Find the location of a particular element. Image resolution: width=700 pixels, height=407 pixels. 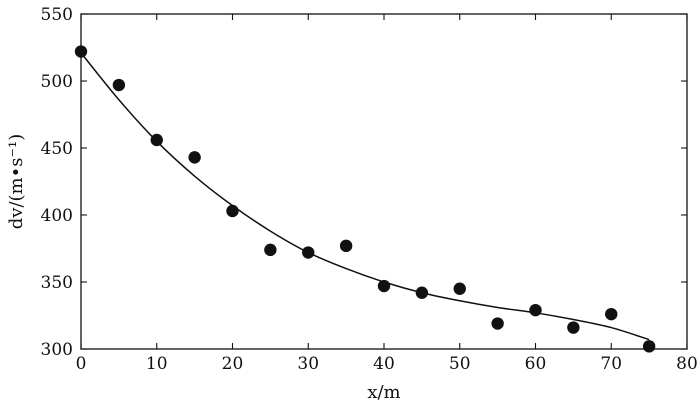

x-axis-title: x/m is located at coordinates (383, 392).